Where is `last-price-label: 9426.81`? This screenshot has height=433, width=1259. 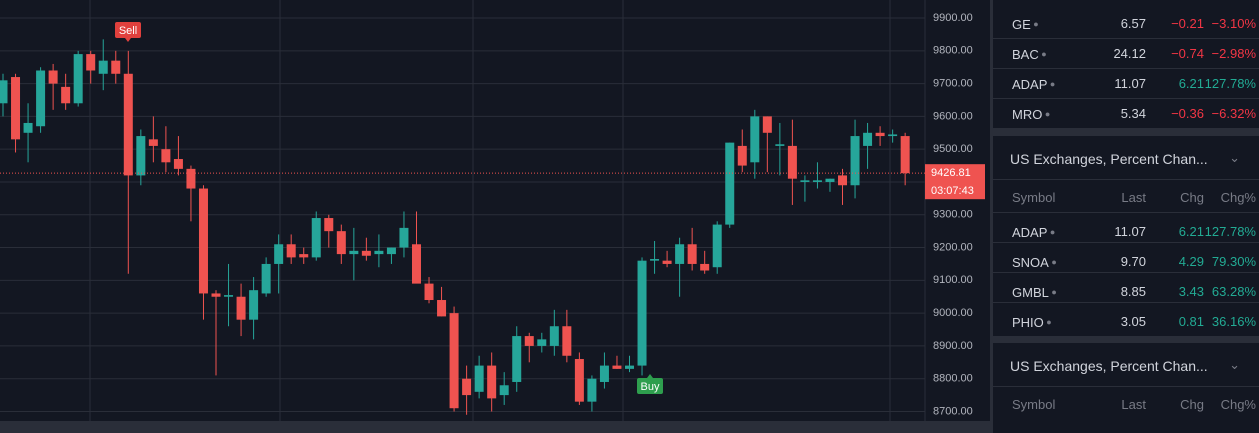 last-price-label: 9426.81 is located at coordinates (951, 173).